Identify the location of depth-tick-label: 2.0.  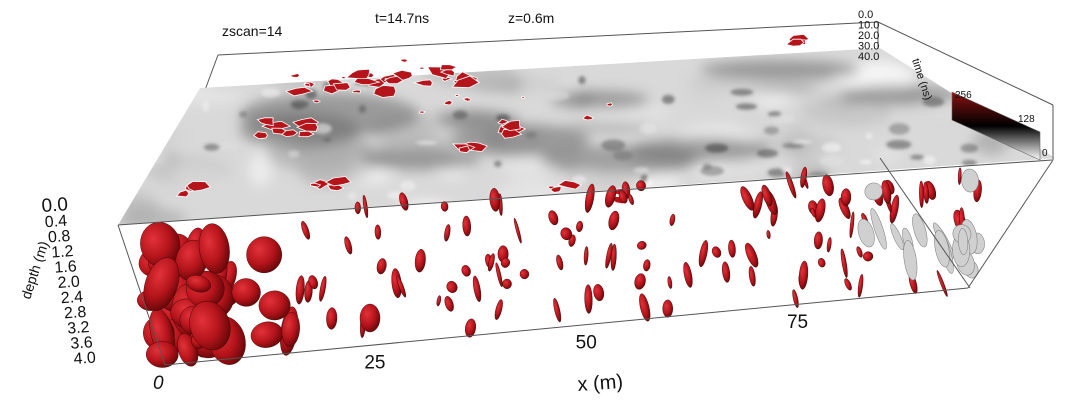
(68, 282).